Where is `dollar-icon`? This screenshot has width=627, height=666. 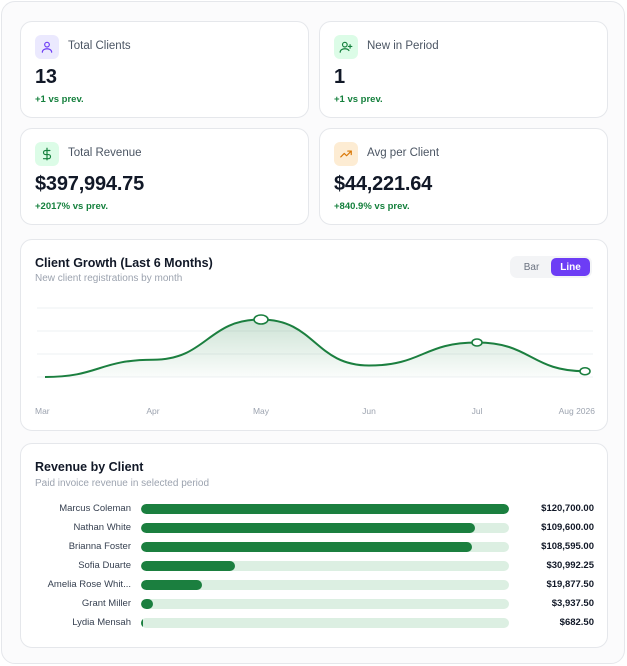
dollar-icon is located at coordinates (47, 154).